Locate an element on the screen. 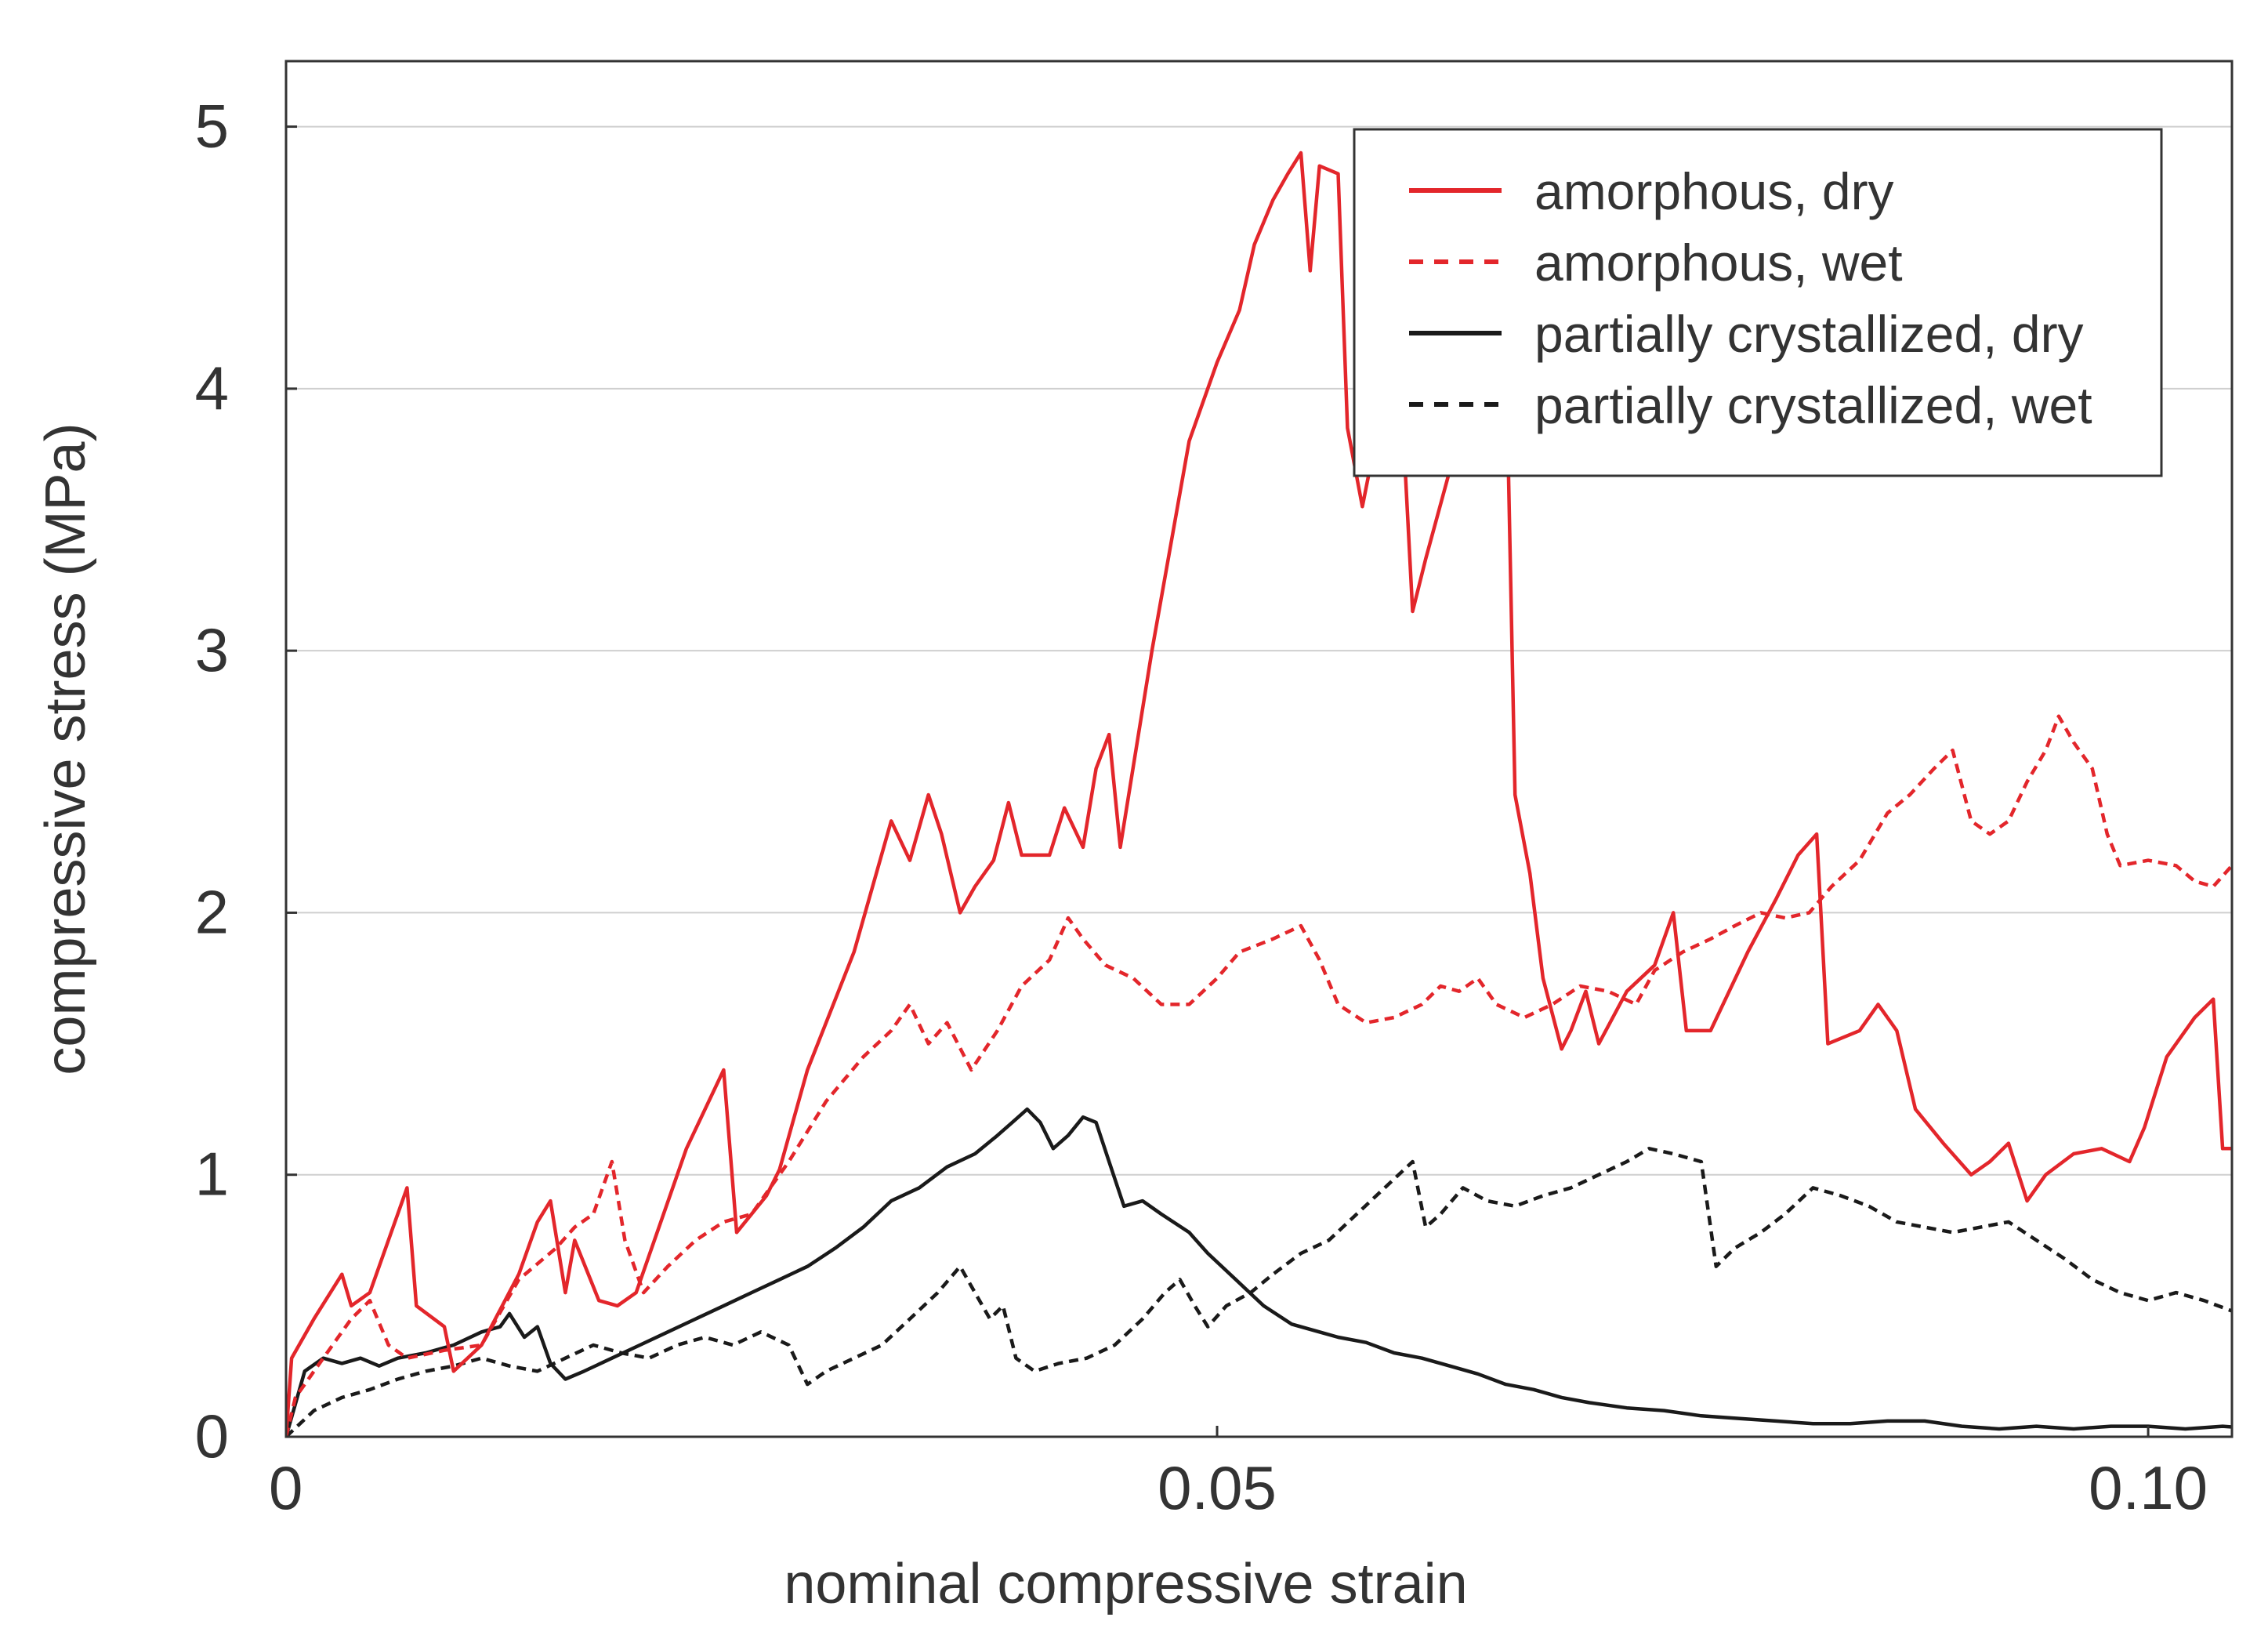 The height and width of the screenshot is (1639, 2268). legend-box is located at coordinates (1758, 302).